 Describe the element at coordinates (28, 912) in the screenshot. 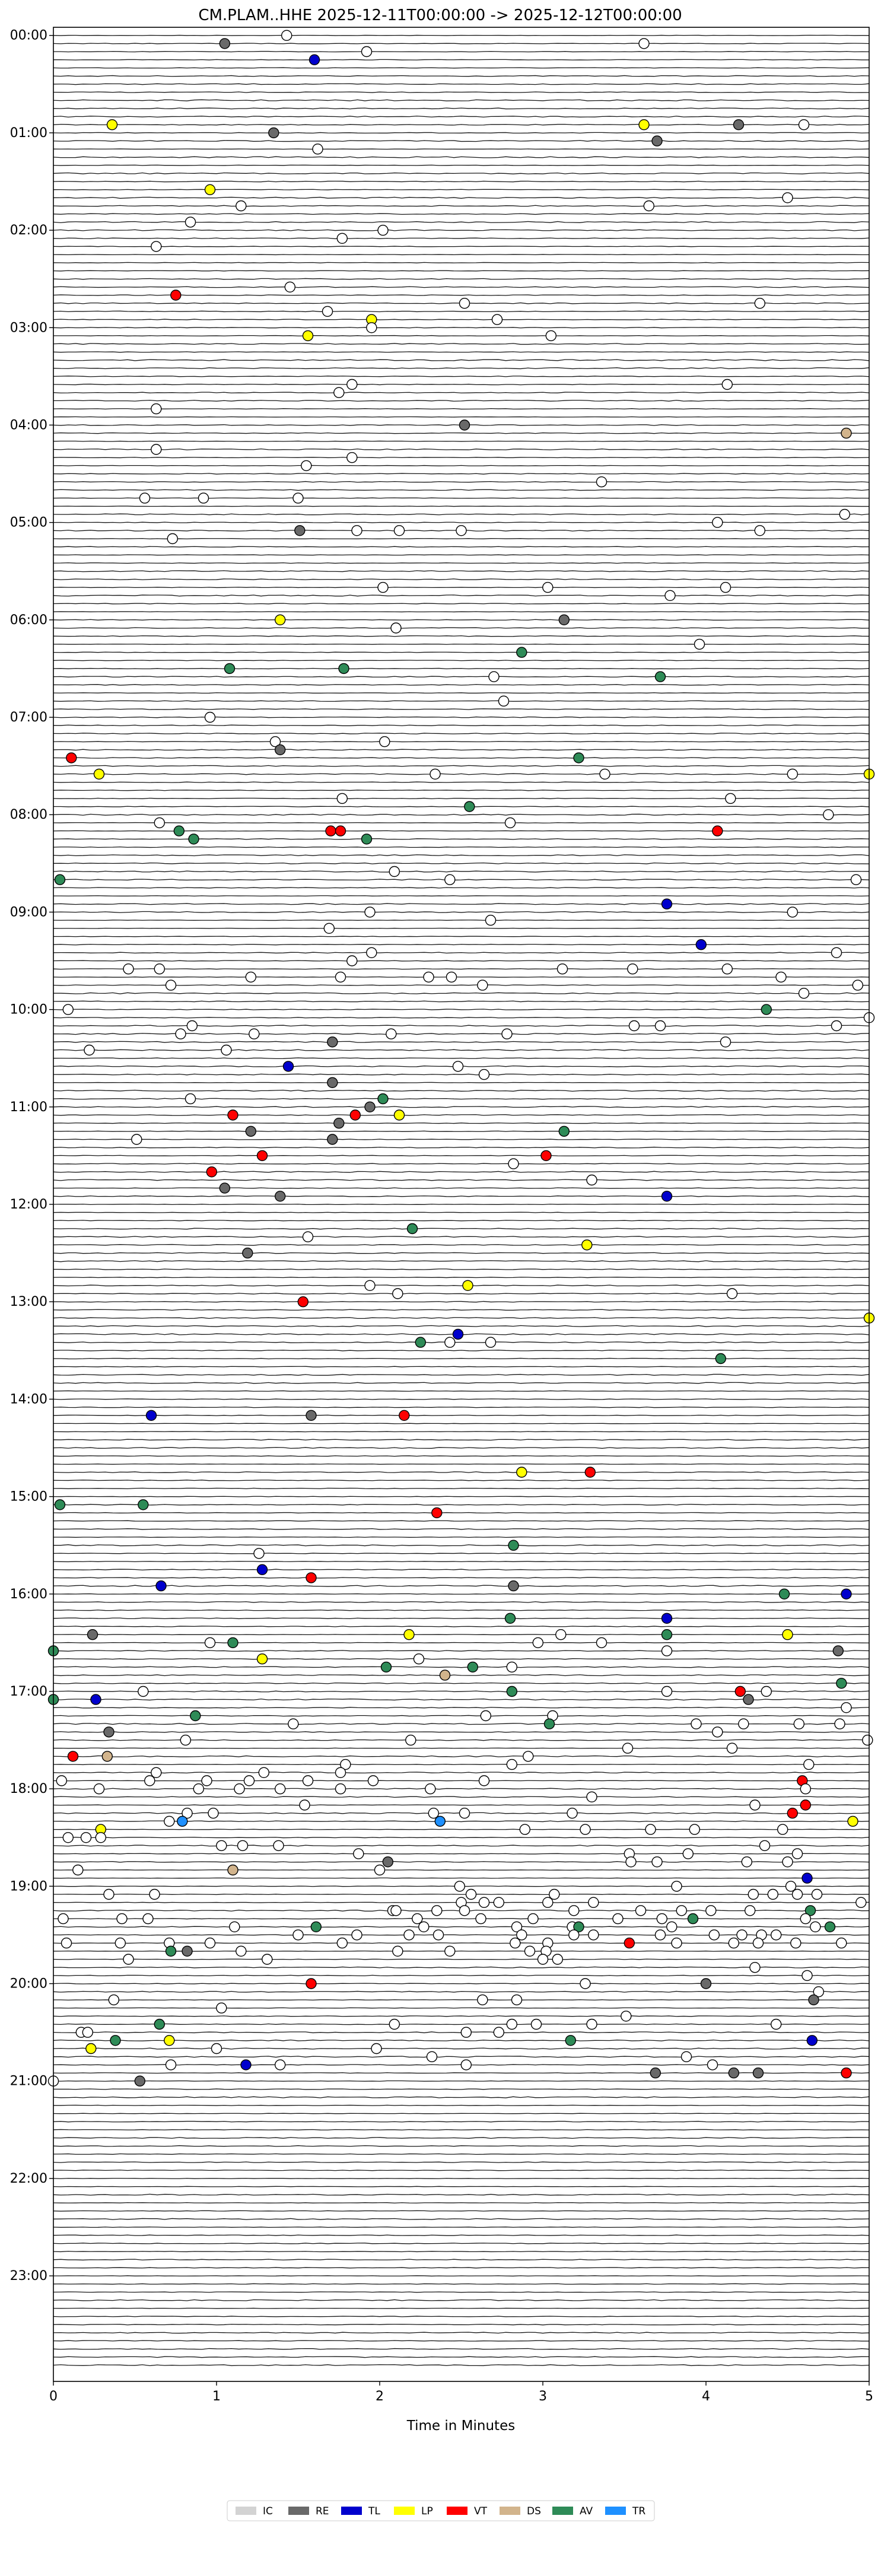

I see `y-tick-label: 09:00` at that location.